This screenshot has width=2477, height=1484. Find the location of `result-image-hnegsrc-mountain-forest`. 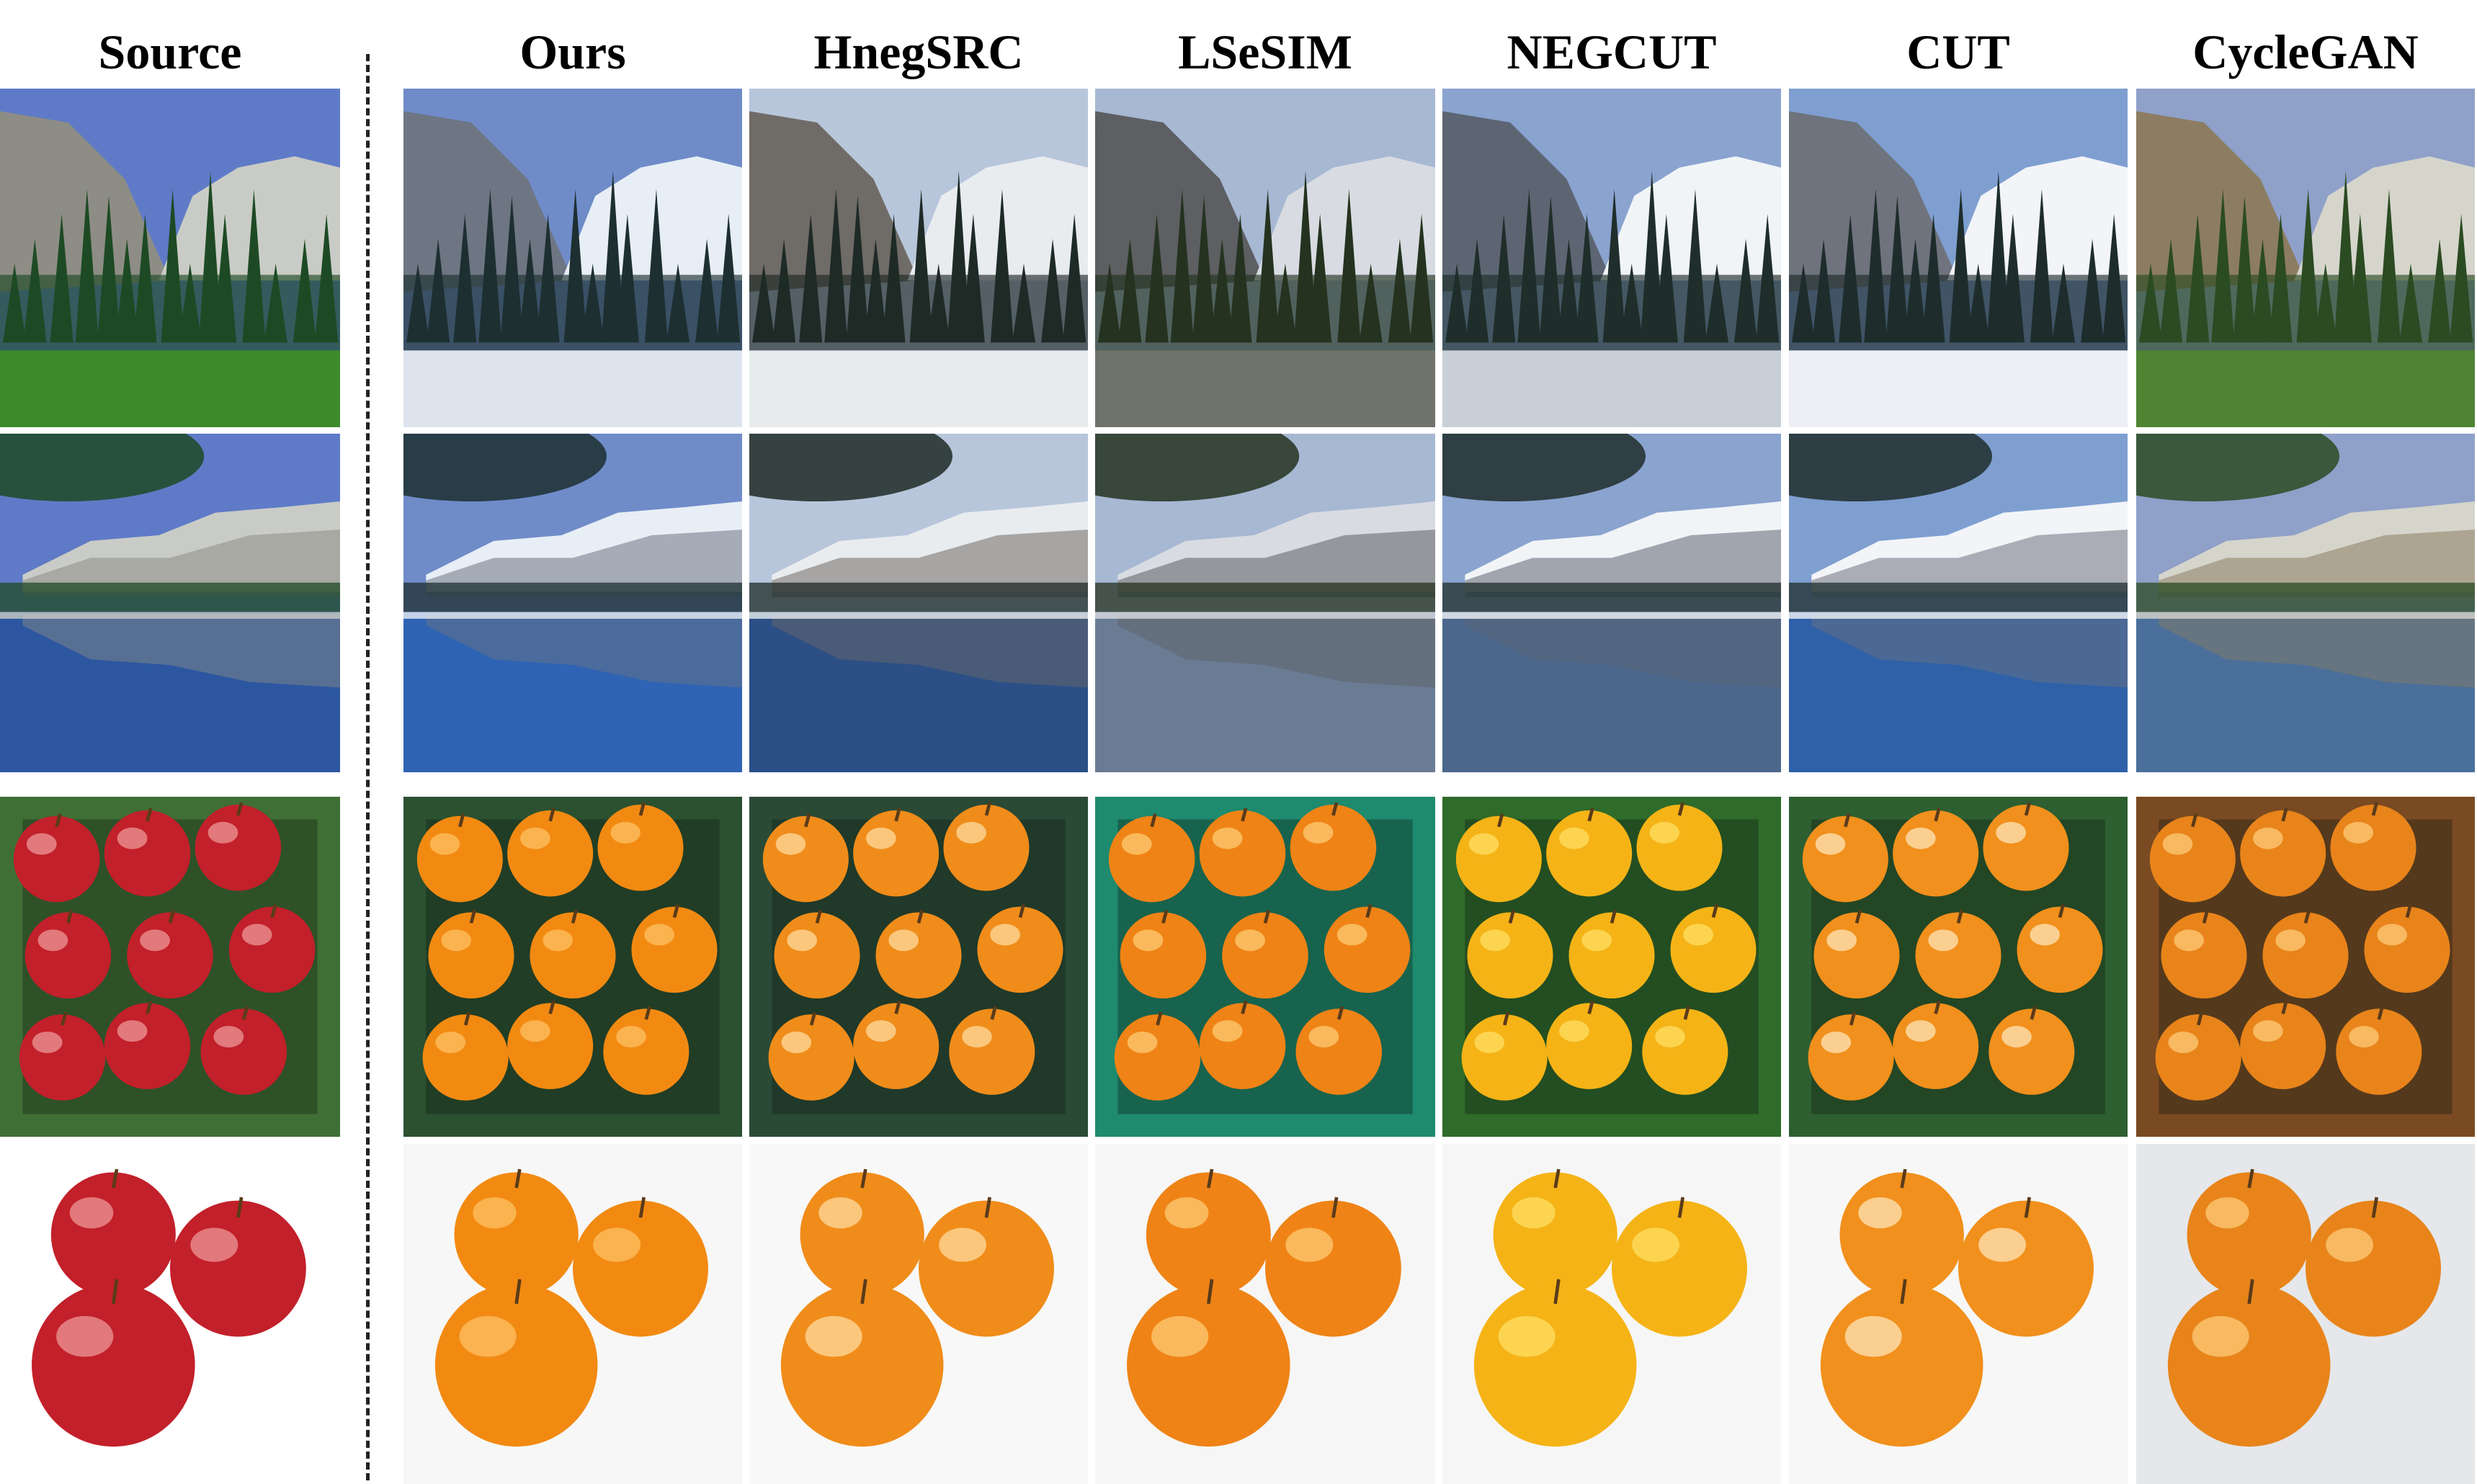

result-image-hnegsrc-mountain-forest is located at coordinates (918, 258).